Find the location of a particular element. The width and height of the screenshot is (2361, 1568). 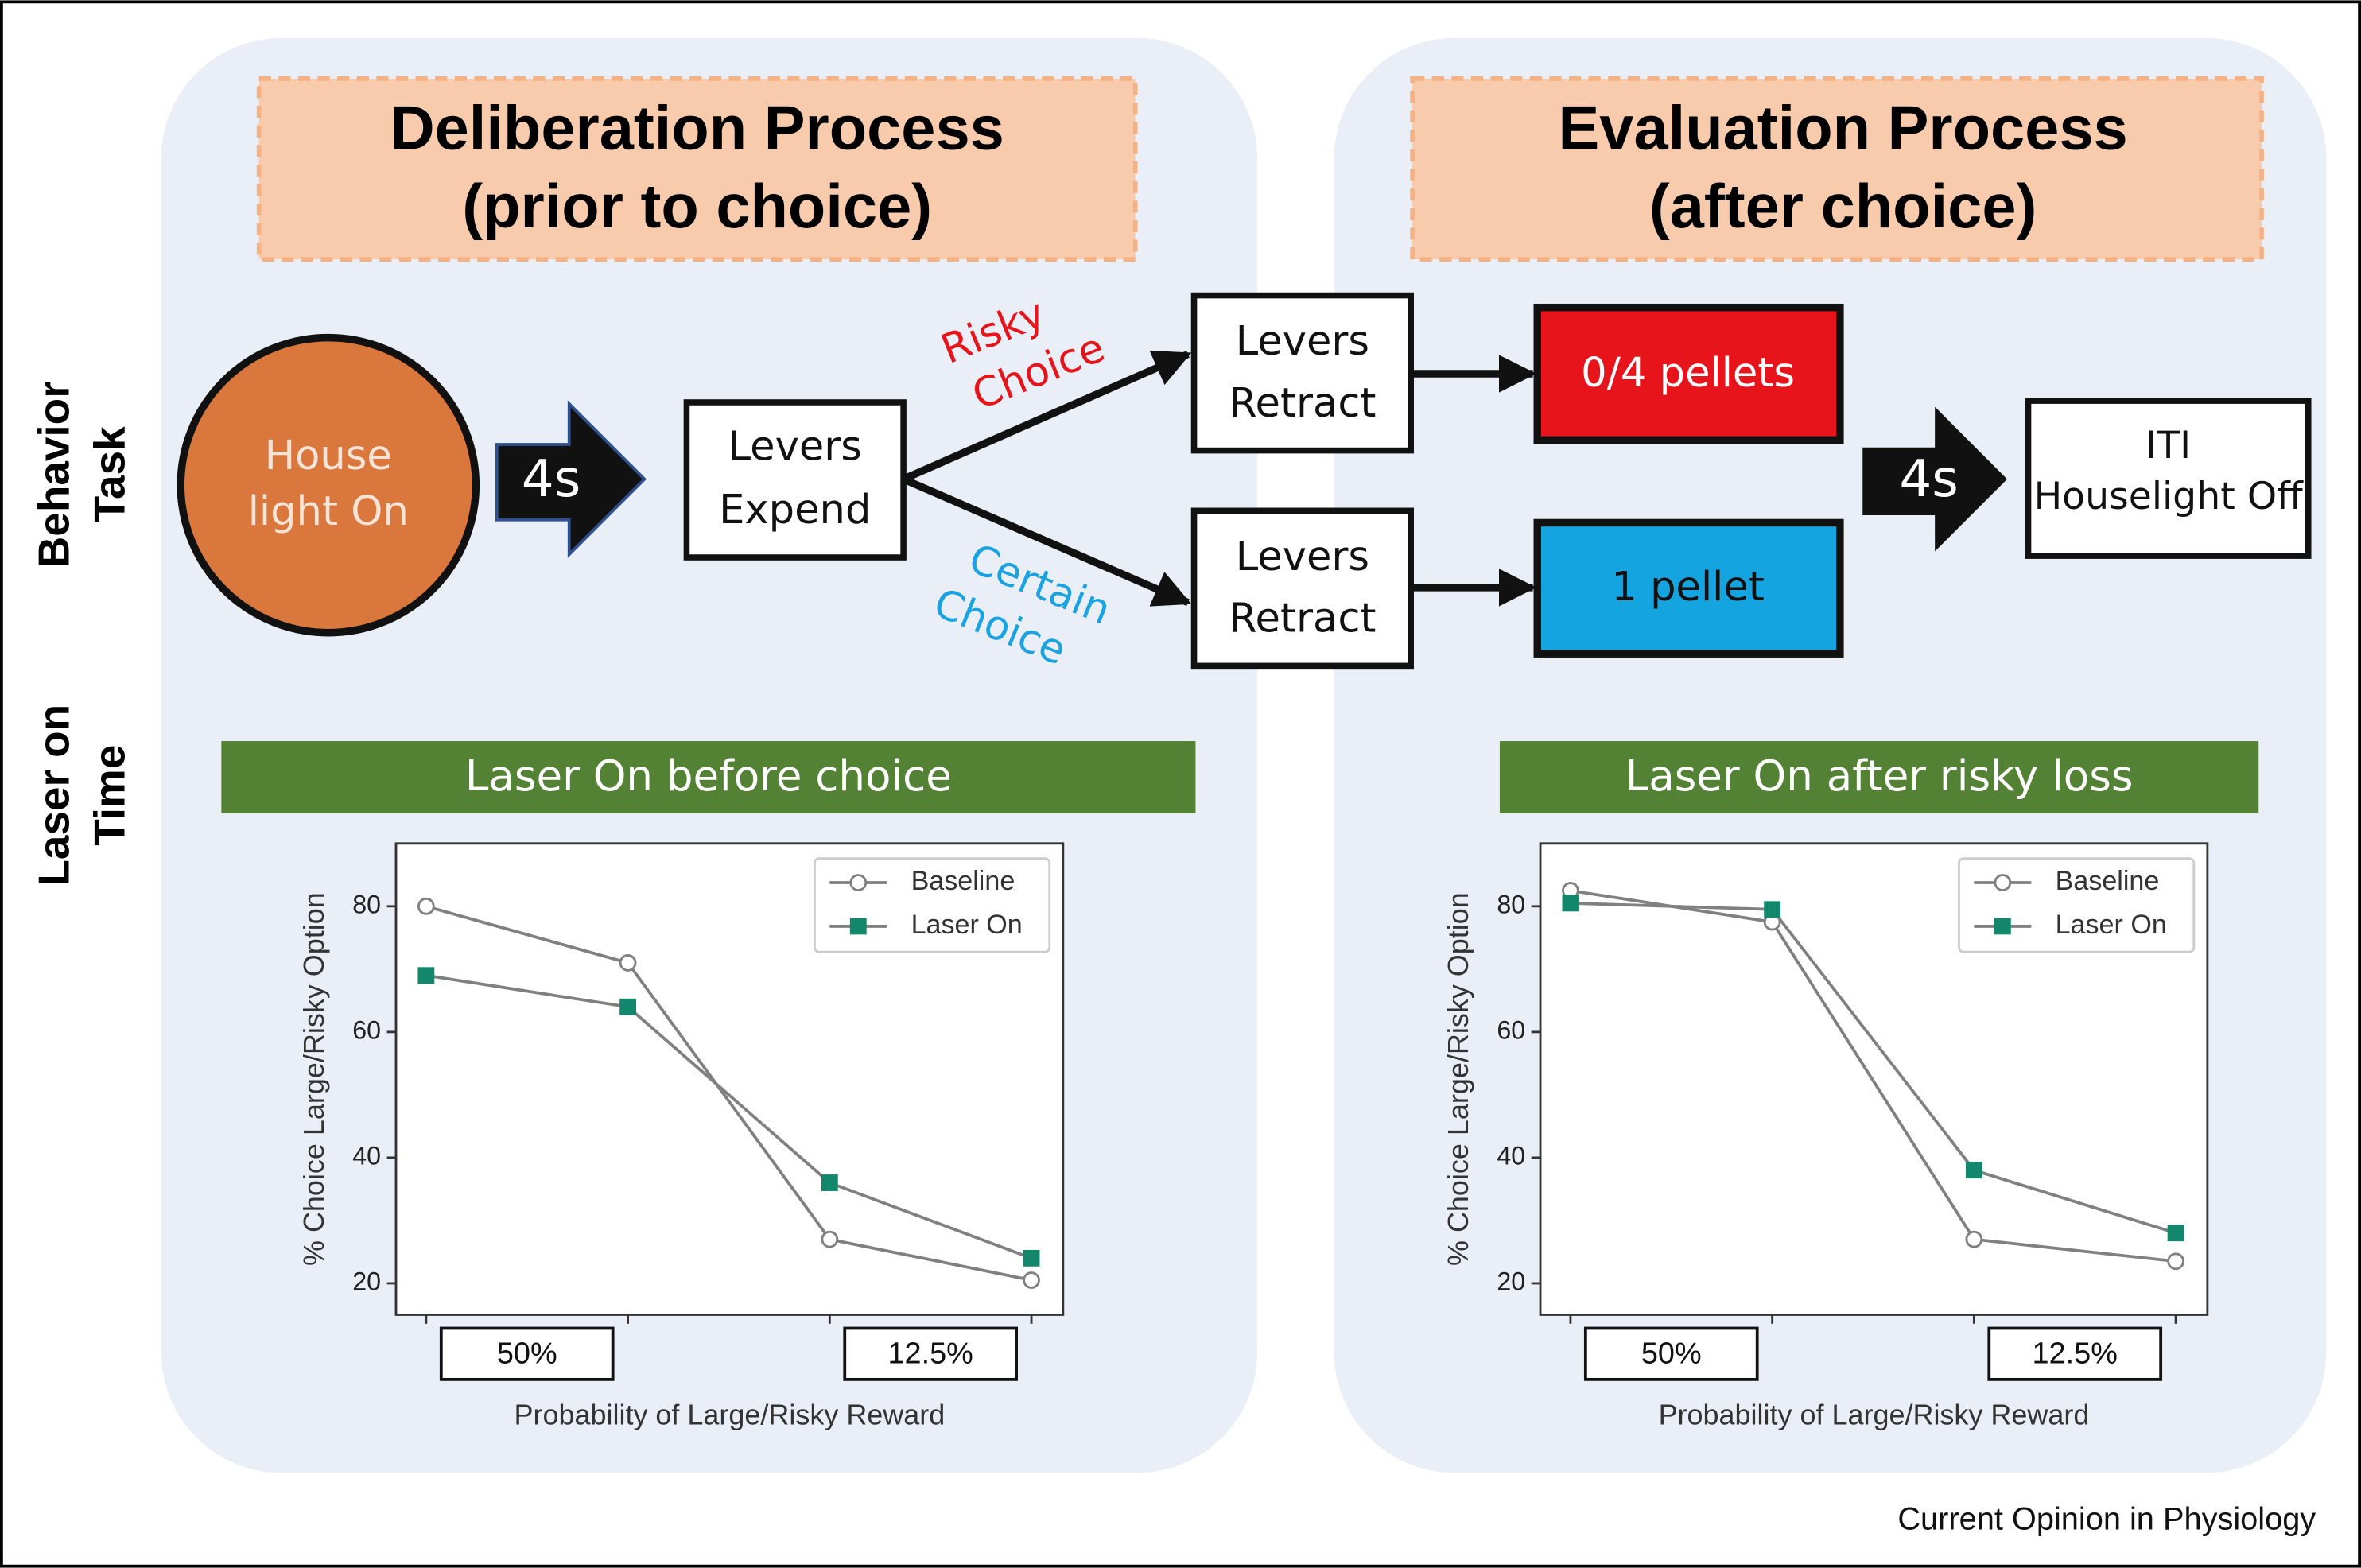

panel-title: (after choice) is located at coordinates (1843, 207).